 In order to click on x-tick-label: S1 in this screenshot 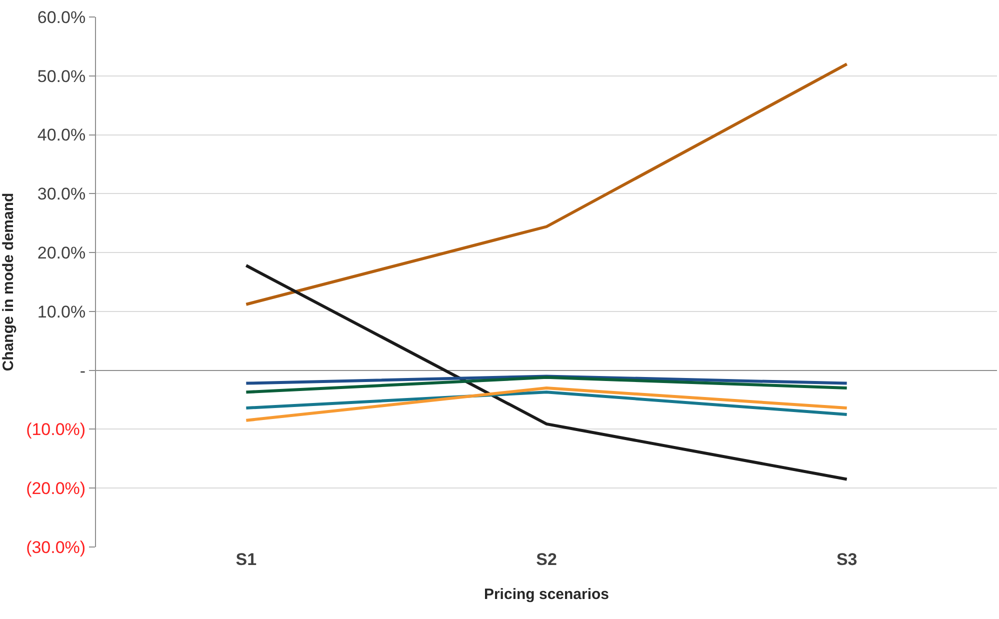, I will do `click(246, 559)`.